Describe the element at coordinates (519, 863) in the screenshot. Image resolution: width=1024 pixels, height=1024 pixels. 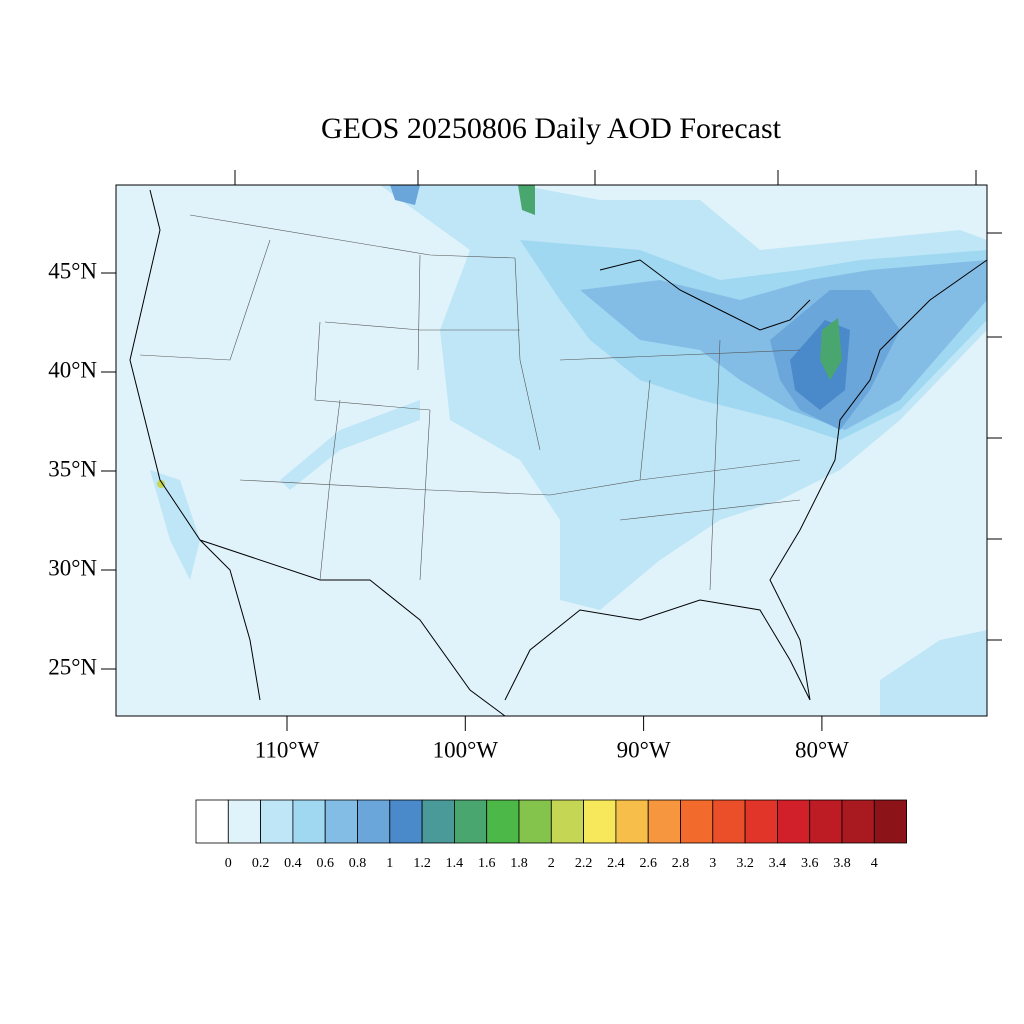
I see `colorbar-label: 1.8` at that location.